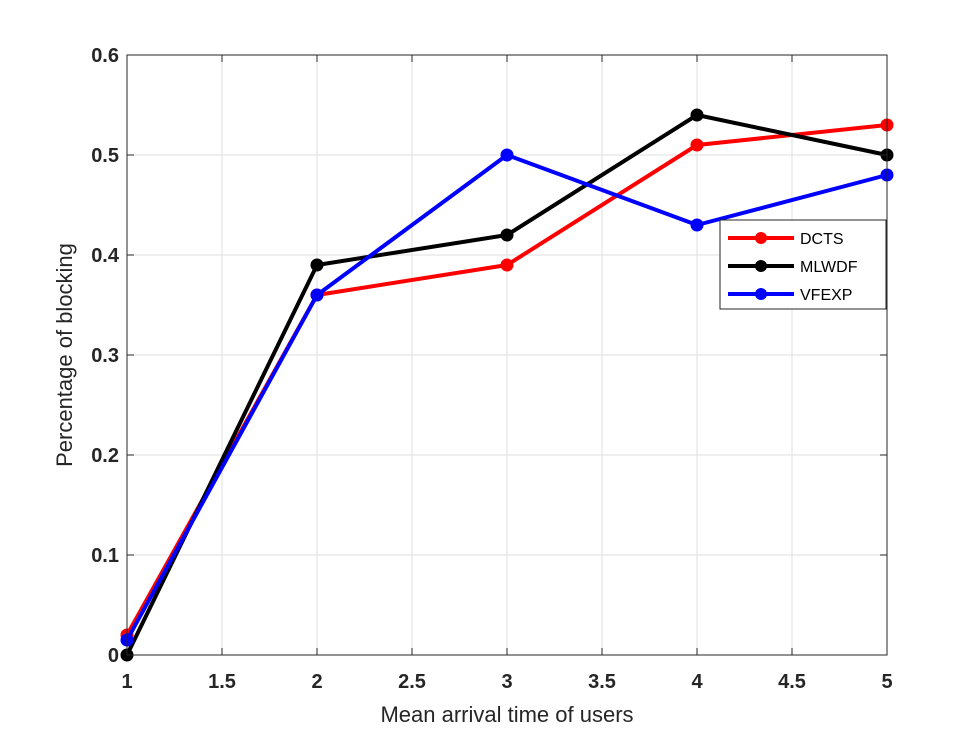 The width and height of the screenshot is (980, 735). I want to click on legend-label-dcts: DCTS, so click(822, 239).